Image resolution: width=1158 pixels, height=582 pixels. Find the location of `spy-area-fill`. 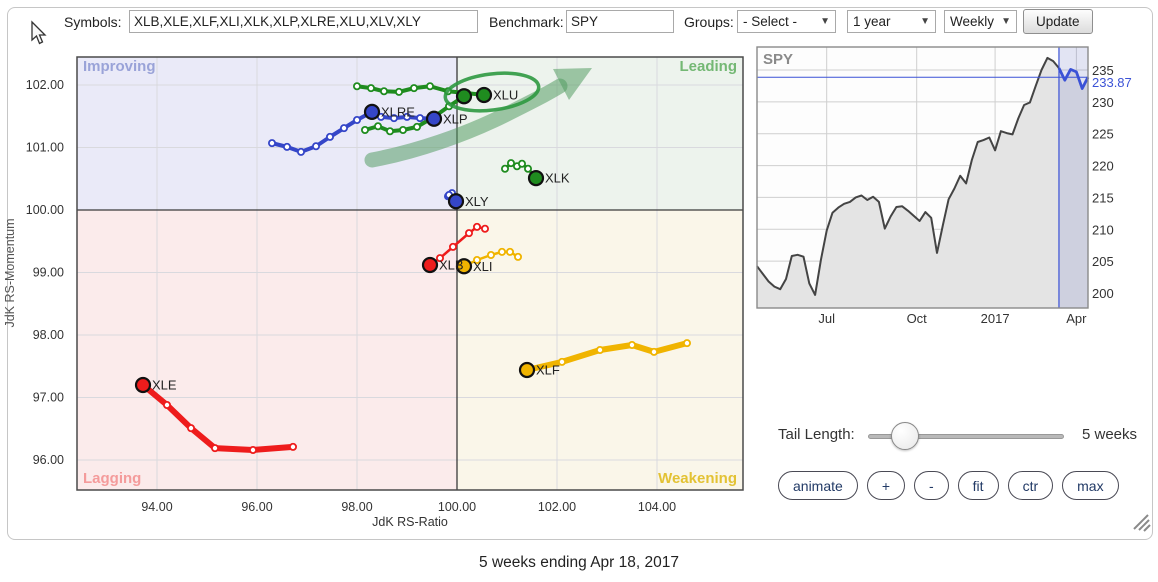

spy-area-fill is located at coordinates (922, 183).